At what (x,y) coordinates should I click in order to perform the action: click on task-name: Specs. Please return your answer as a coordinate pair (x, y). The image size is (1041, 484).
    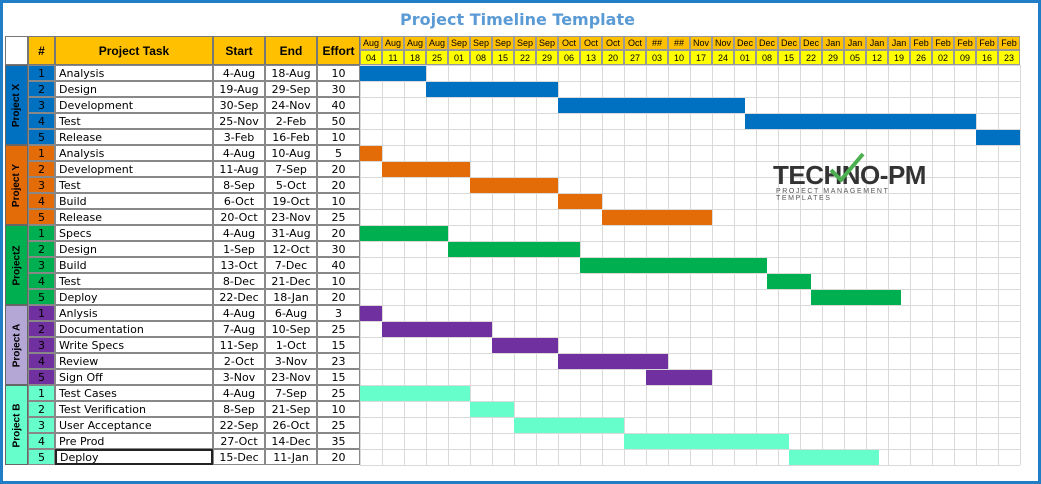
    Looking at the image, I should click on (134, 233).